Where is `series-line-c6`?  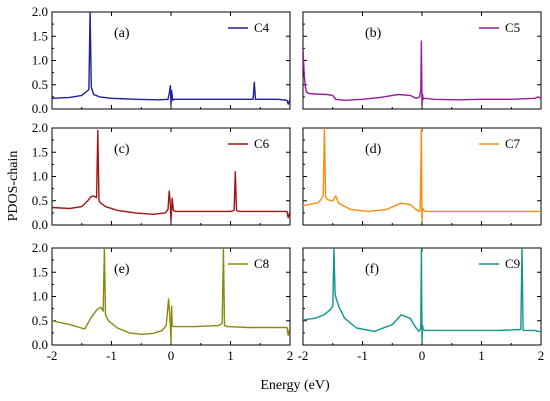 series-line-c6 is located at coordinates (171, 175).